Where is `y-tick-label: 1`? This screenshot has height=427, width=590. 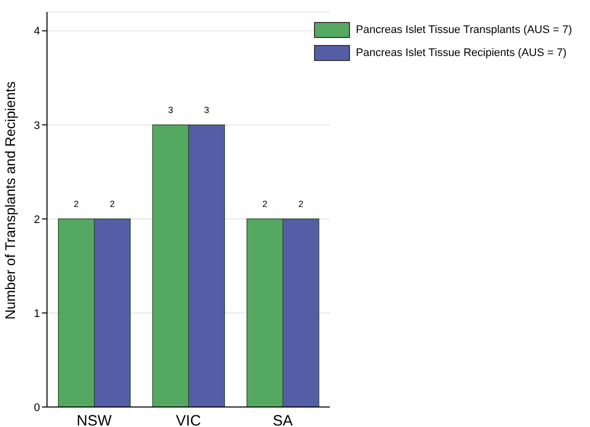 y-tick-label: 1 is located at coordinates (37, 314).